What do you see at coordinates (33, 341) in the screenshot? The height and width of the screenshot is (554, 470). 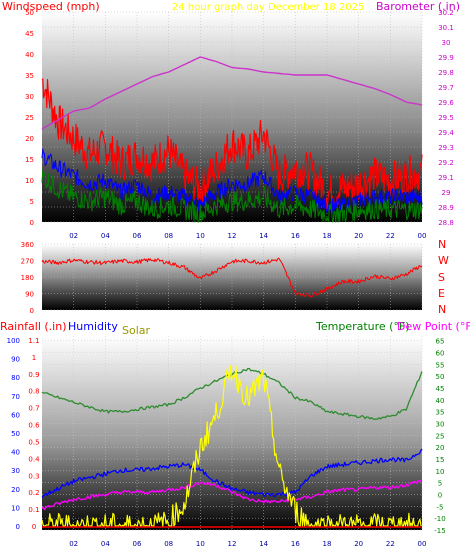 I see `rainfall-tick-label: 1.1` at bounding box center [33, 341].